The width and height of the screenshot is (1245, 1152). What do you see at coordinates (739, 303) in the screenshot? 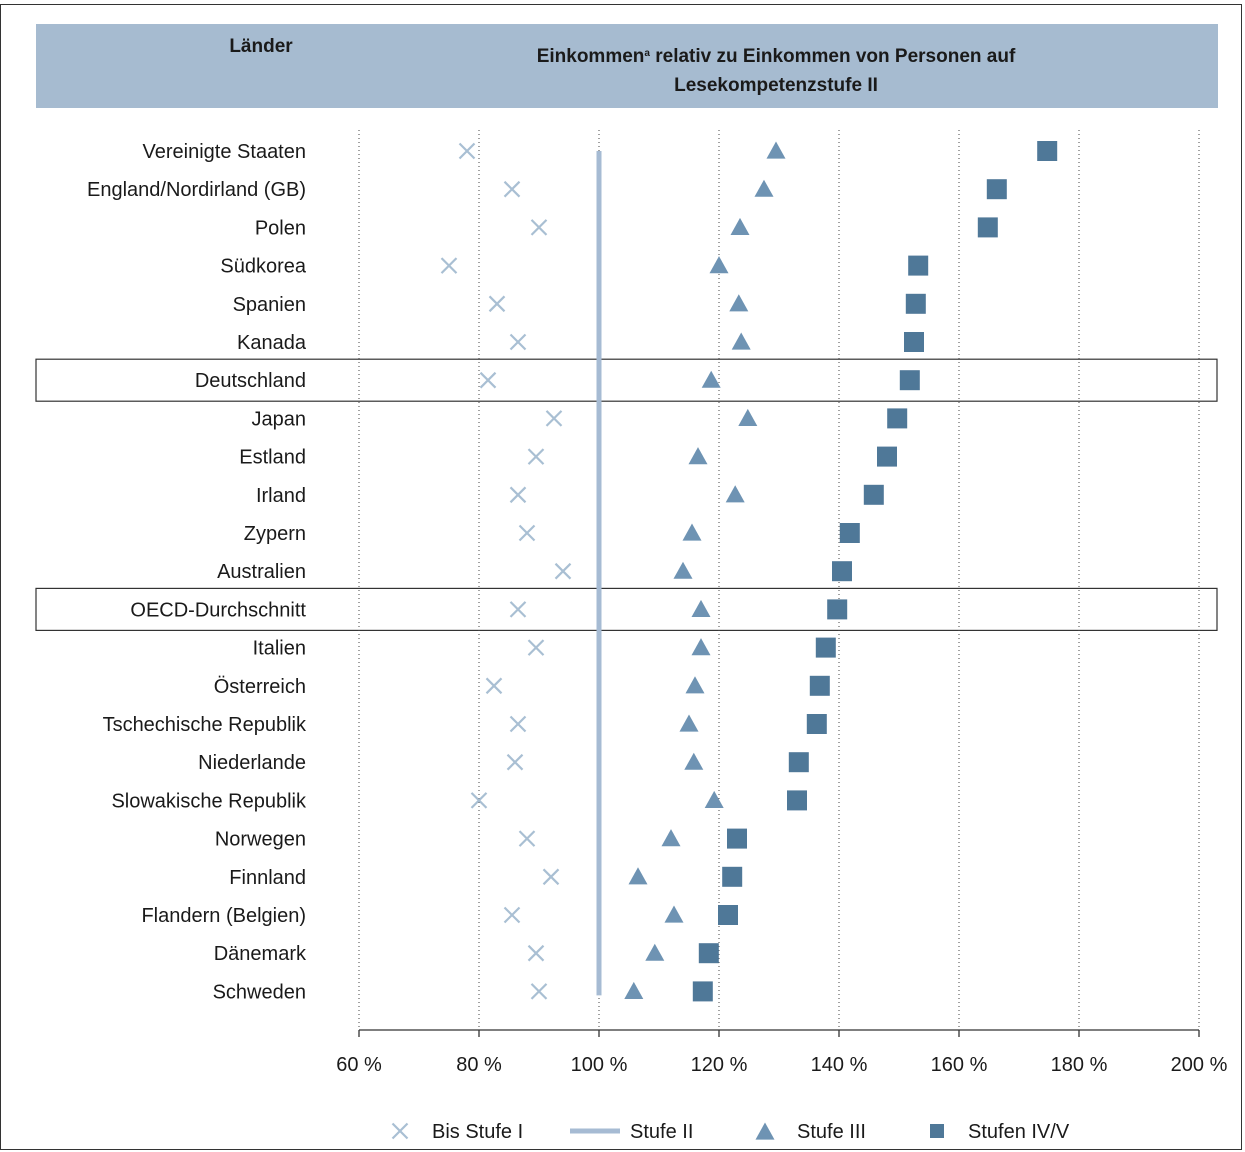
I see `marker-stufe-iii-spanien` at bounding box center [739, 303].